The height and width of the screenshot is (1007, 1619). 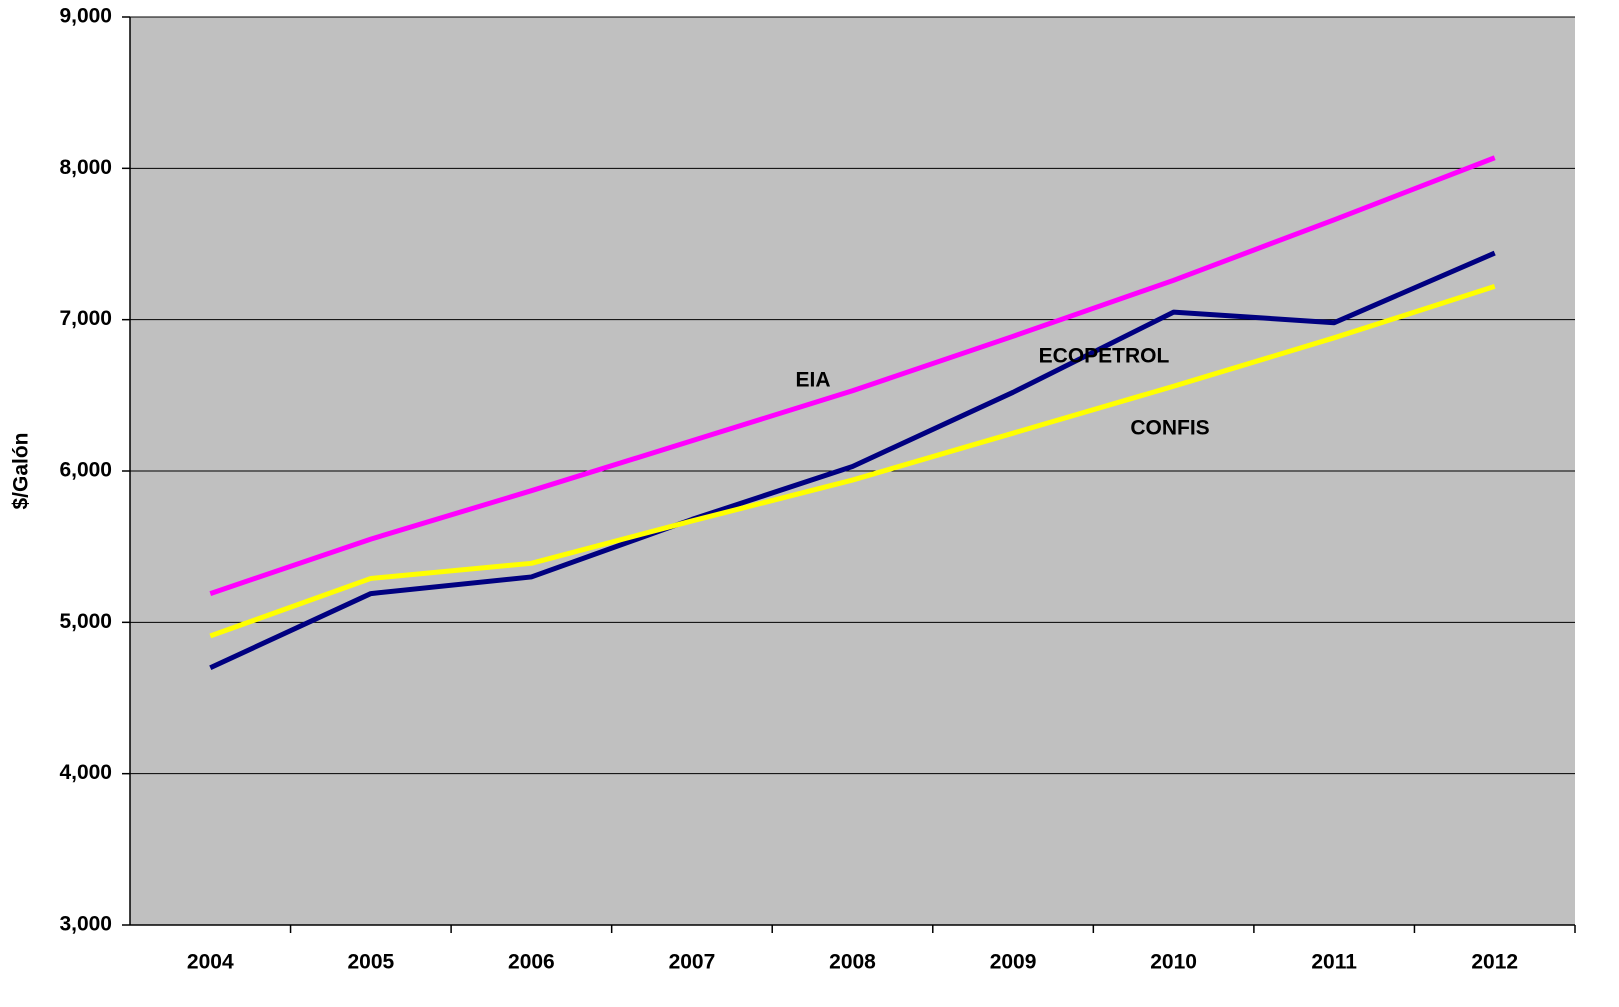 What do you see at coordinates (210, 962) in the screenshot?
I see `x-tick-label: 2004` at bounding box center [210, 962].